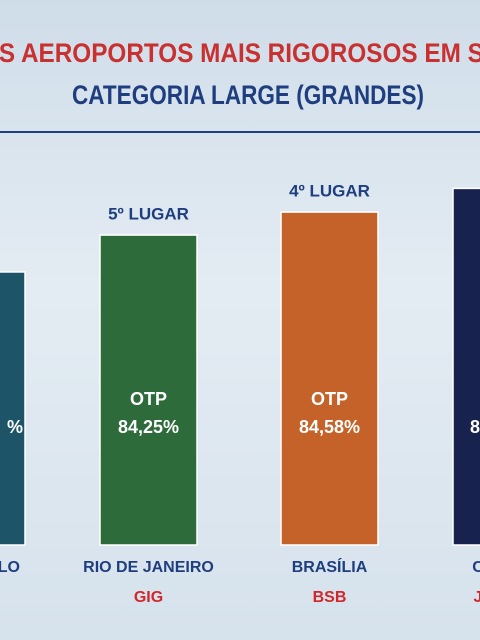  I want to click on value-label: 84,25%, so click(148, 427).